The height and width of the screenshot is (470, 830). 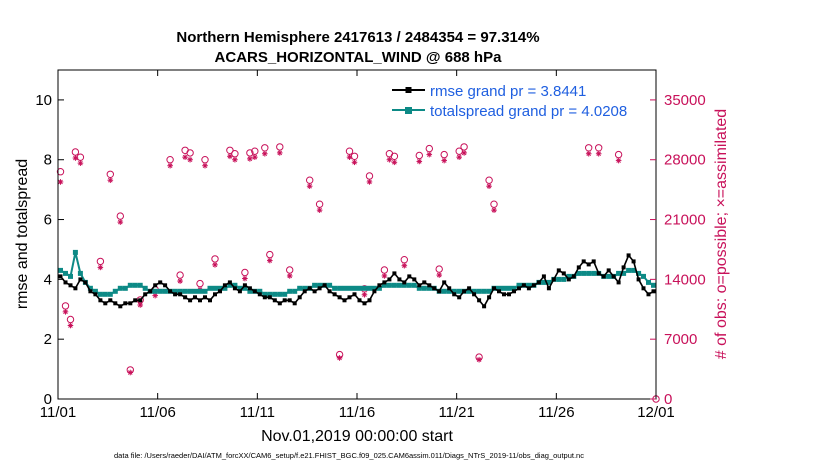 What do you see at coordinates (58, 412) in the screenshot?
I see `x-tick-label: 11/01` at bounding box center [58, 412].